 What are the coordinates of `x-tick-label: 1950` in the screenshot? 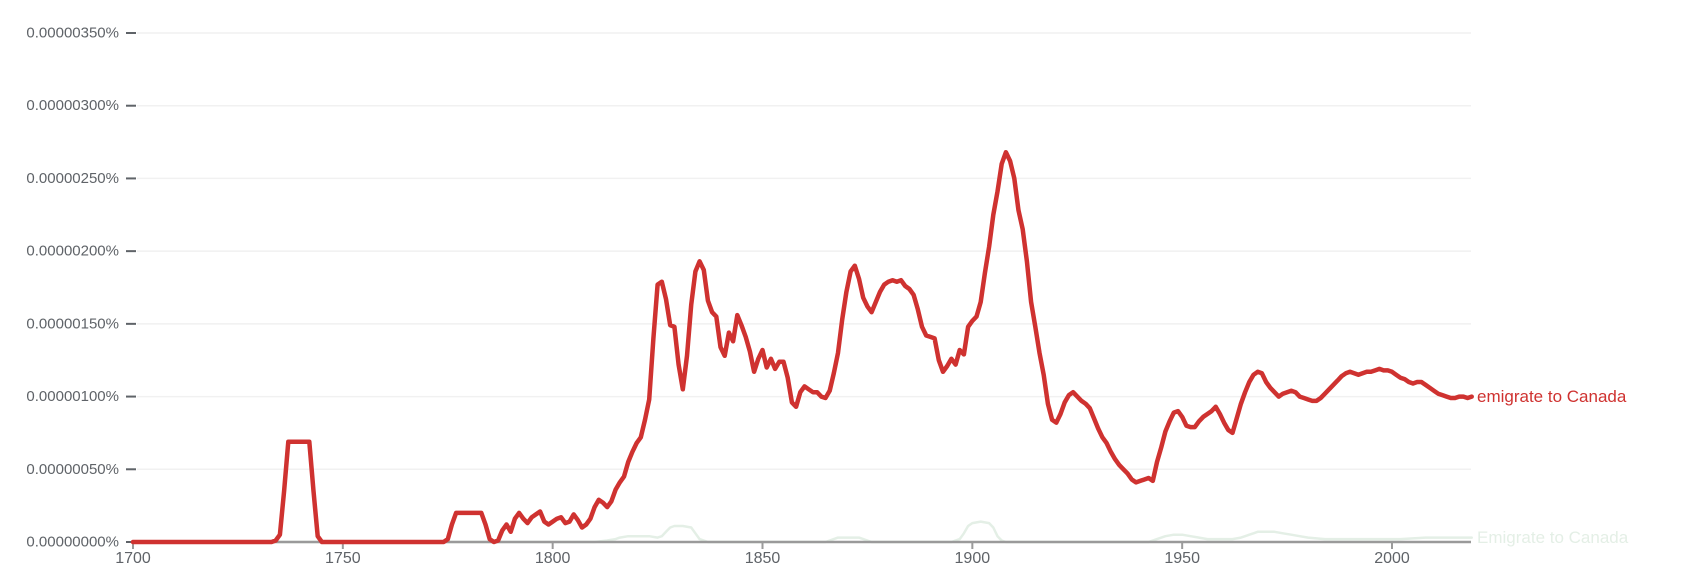 It's located at (1182, 558).